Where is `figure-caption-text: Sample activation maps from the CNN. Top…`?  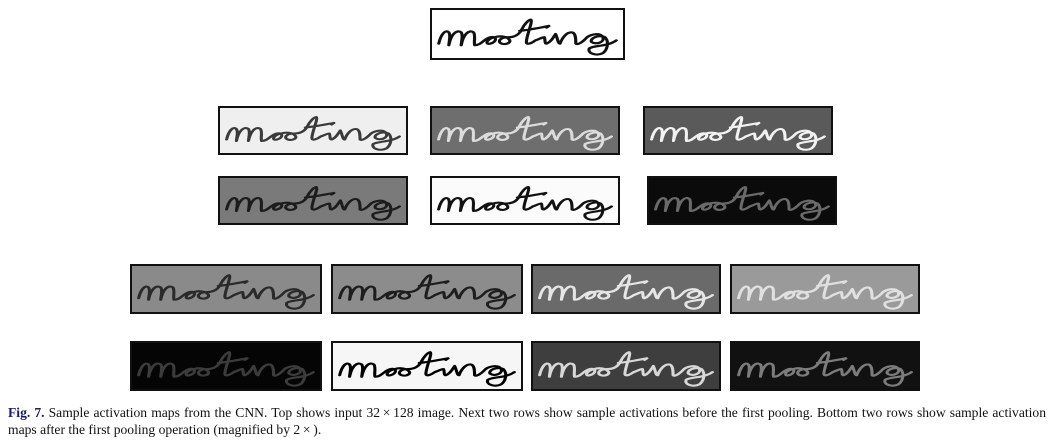 figure-caption-text: Sample activation maps from the CNN. Top… is located at coordinates (527, 421).